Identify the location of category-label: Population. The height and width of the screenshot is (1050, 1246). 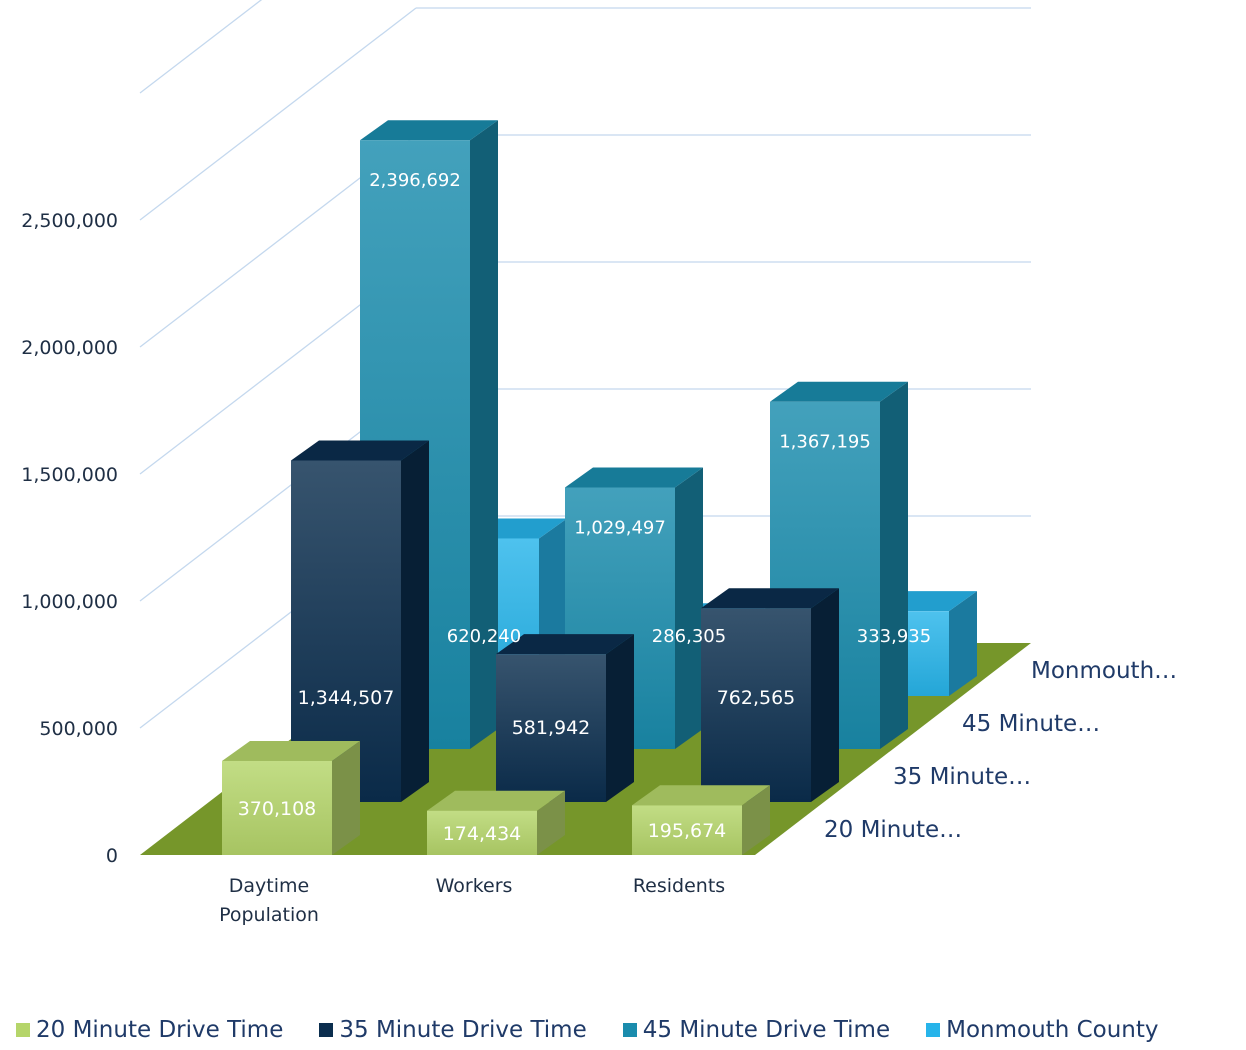
(269, 915).